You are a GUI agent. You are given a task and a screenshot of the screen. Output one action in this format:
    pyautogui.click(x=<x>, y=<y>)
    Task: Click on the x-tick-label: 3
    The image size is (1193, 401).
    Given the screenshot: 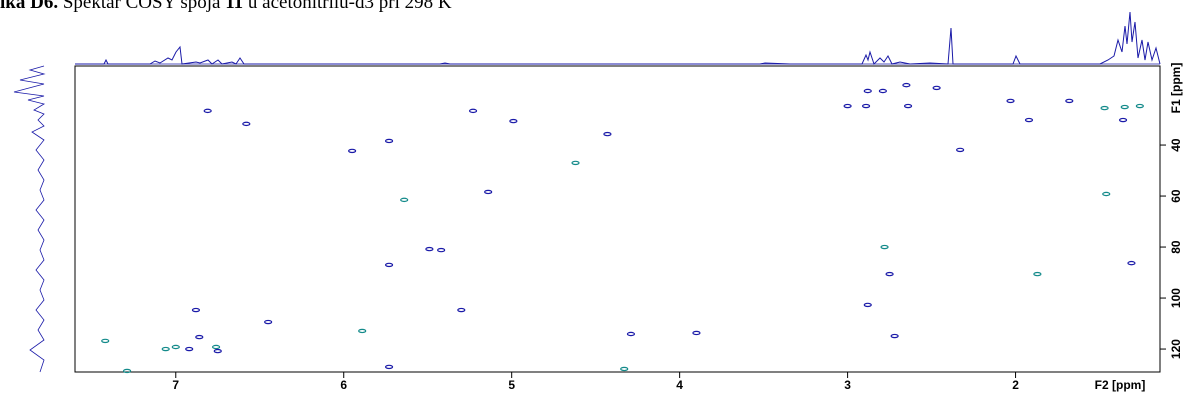 What is the action you would take?
    pyautogui.click(x=847, y=385)
    